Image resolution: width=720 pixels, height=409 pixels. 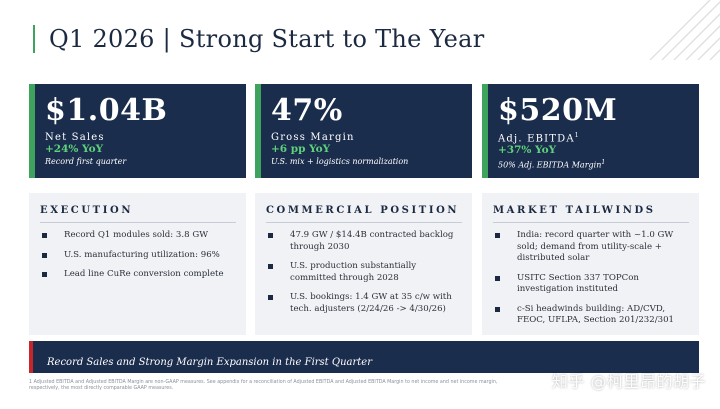 I want to click on title-accent-bar, so click(x=34, y=39).